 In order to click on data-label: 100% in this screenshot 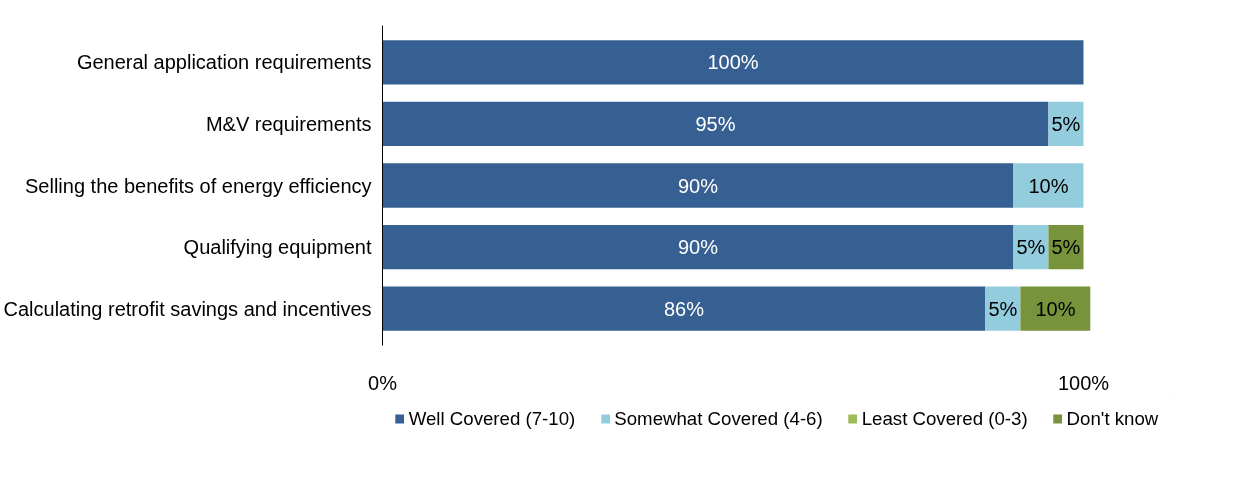, I will do `click(733, 62)`.